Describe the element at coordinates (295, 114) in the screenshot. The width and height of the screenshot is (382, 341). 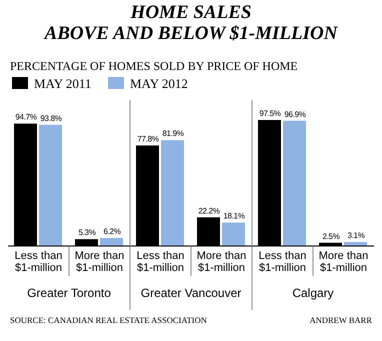
I see `data-label: 96.9%` at that location.